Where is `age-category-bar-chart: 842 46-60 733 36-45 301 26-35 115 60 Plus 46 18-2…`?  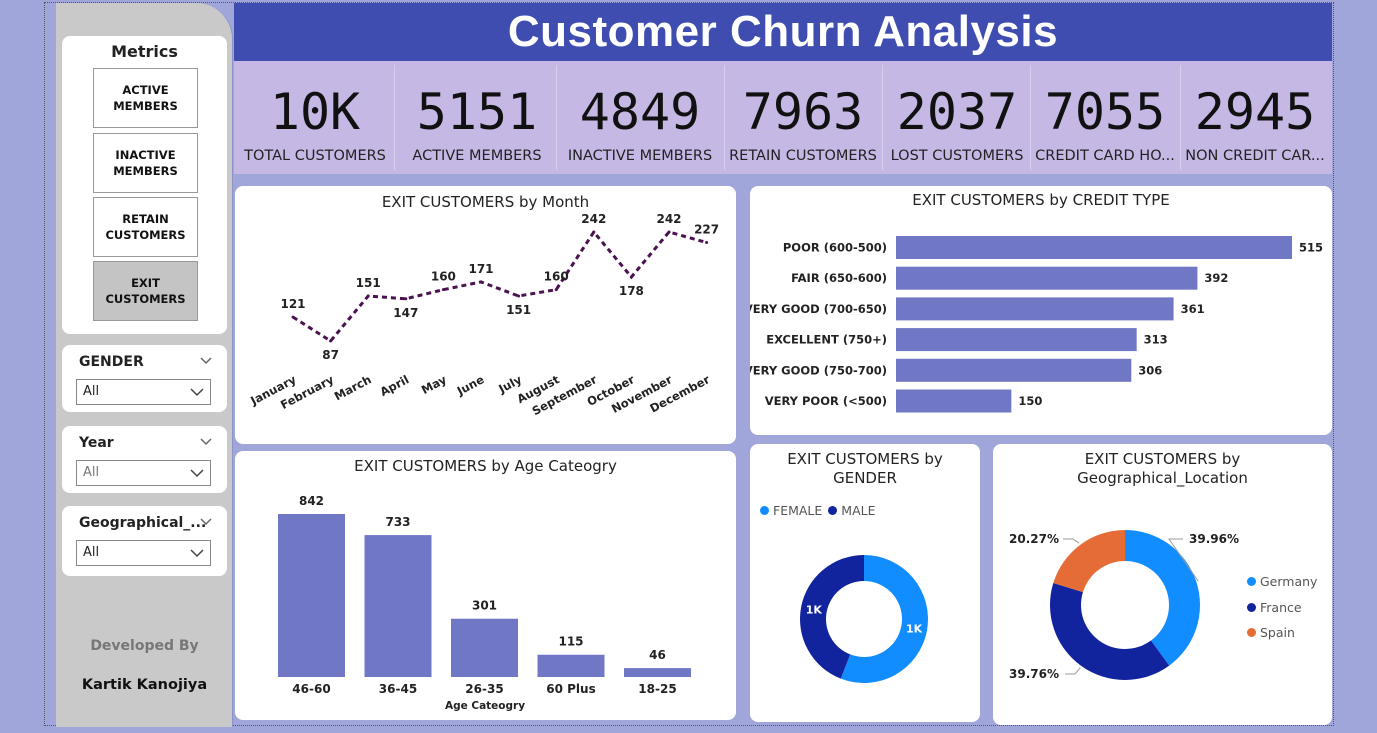
age-category-bar-chart: 842 46-60 733 36-45 301 26-35 115 60 Plus 46 18-2… is located at coordinates (484, 603).